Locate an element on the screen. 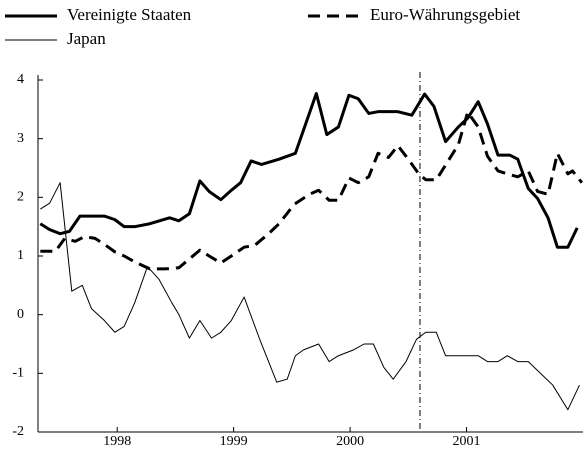  y-tick-label: 1 is located at coordinates (20, 255).